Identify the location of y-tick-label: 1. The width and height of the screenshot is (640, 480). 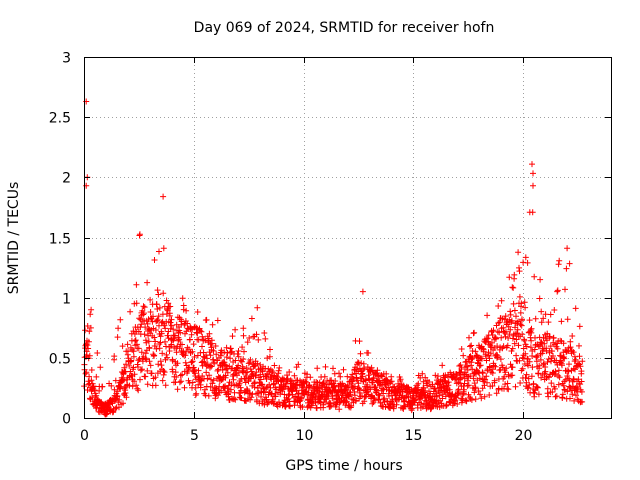
(66, 300).